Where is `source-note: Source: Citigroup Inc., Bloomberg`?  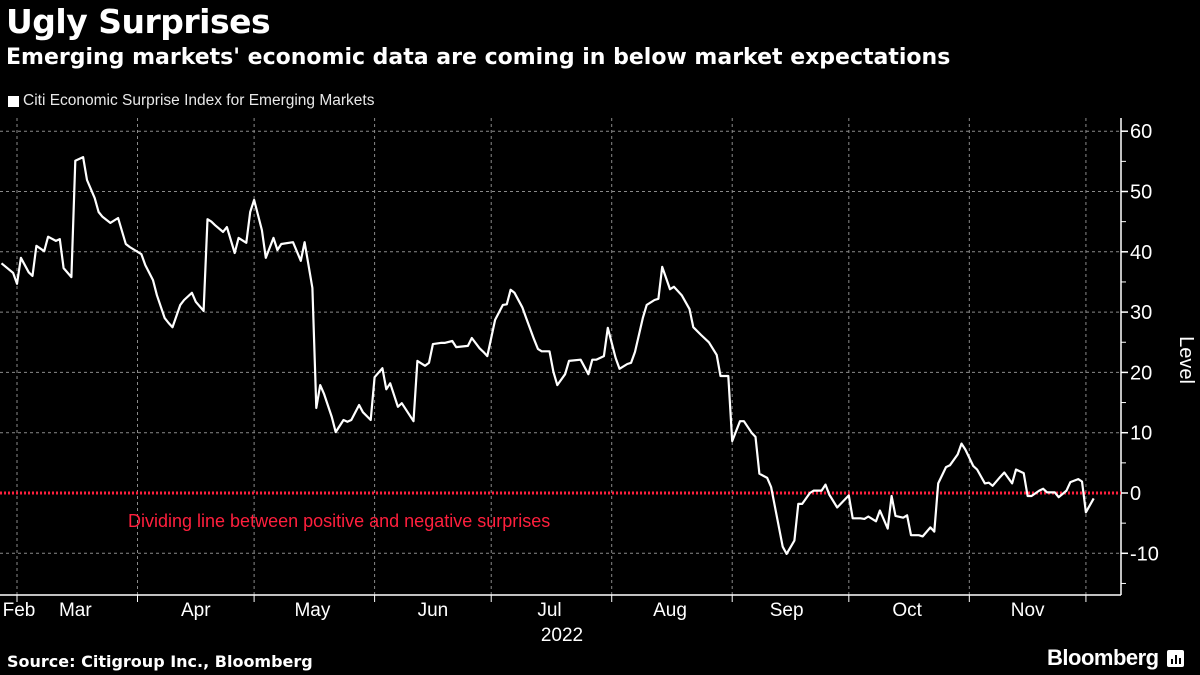 source-note: Source: Citigroup Inc., Bloomberg is located at coordinates (160, 661).